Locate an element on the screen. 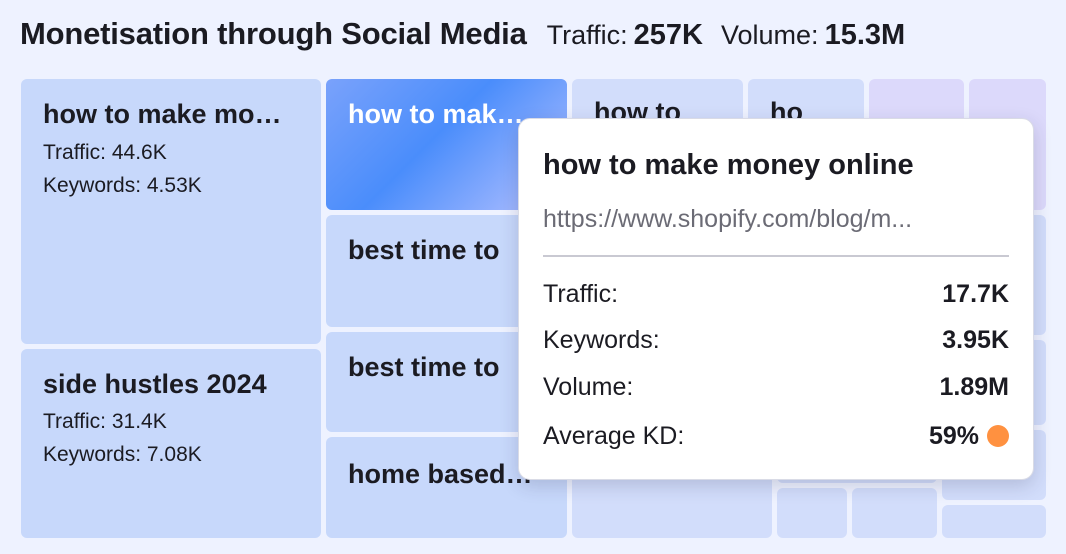  total-traffic: Traffic: 257K is located at coordinates (625, 35).